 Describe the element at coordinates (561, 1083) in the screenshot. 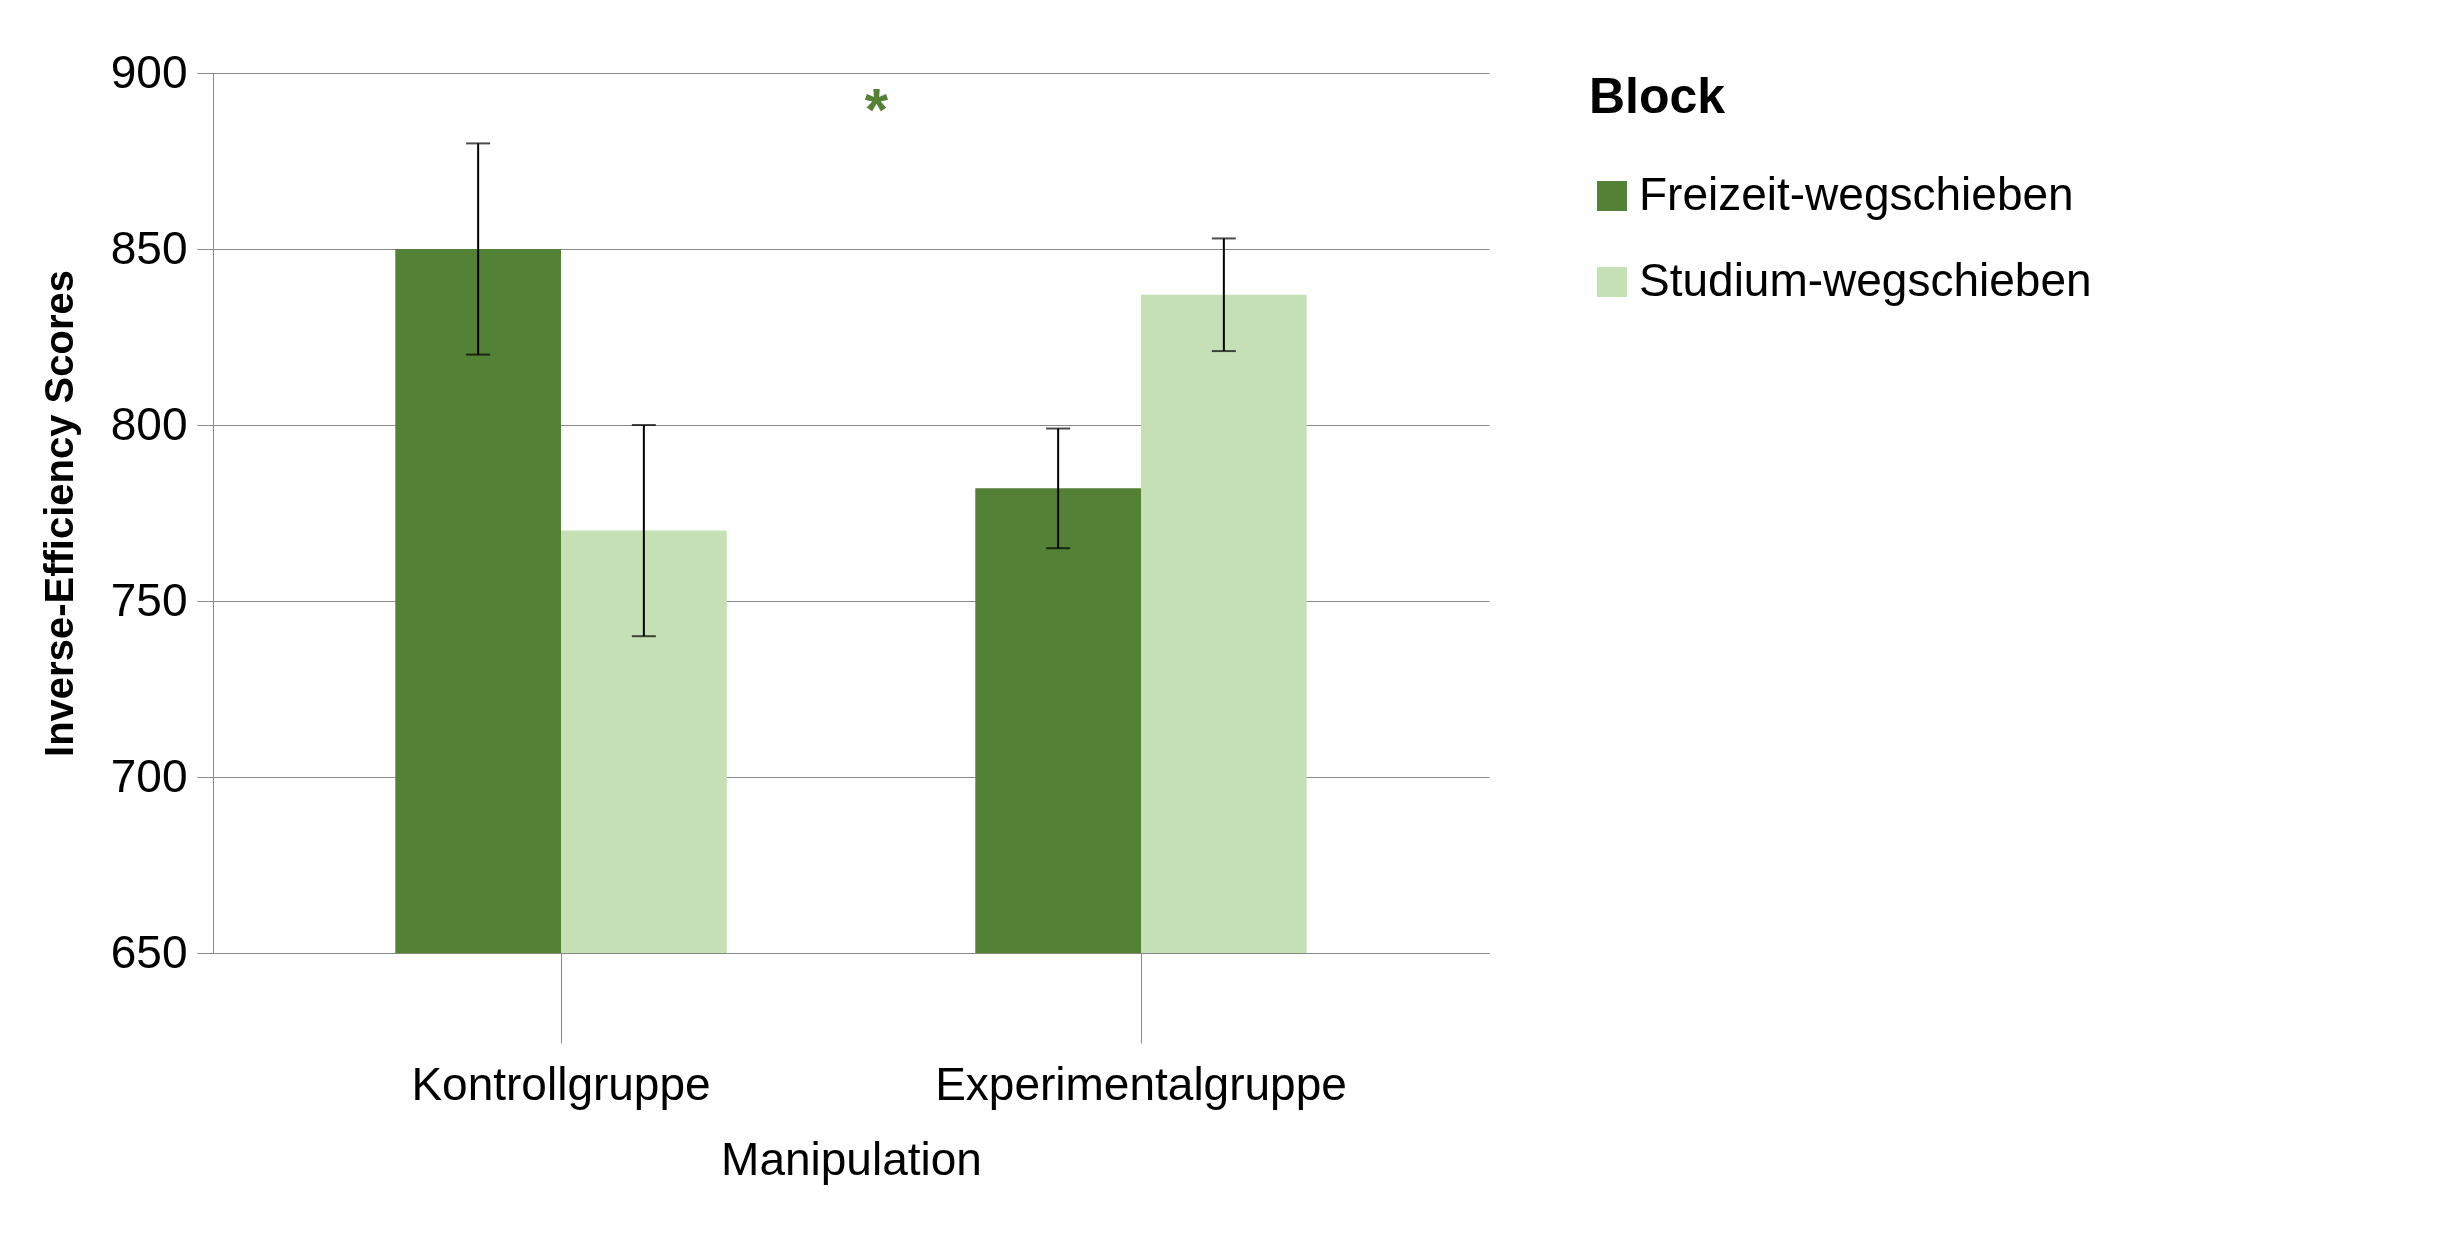

I see `x-tick-label: Kontrollgruppe` at that location.